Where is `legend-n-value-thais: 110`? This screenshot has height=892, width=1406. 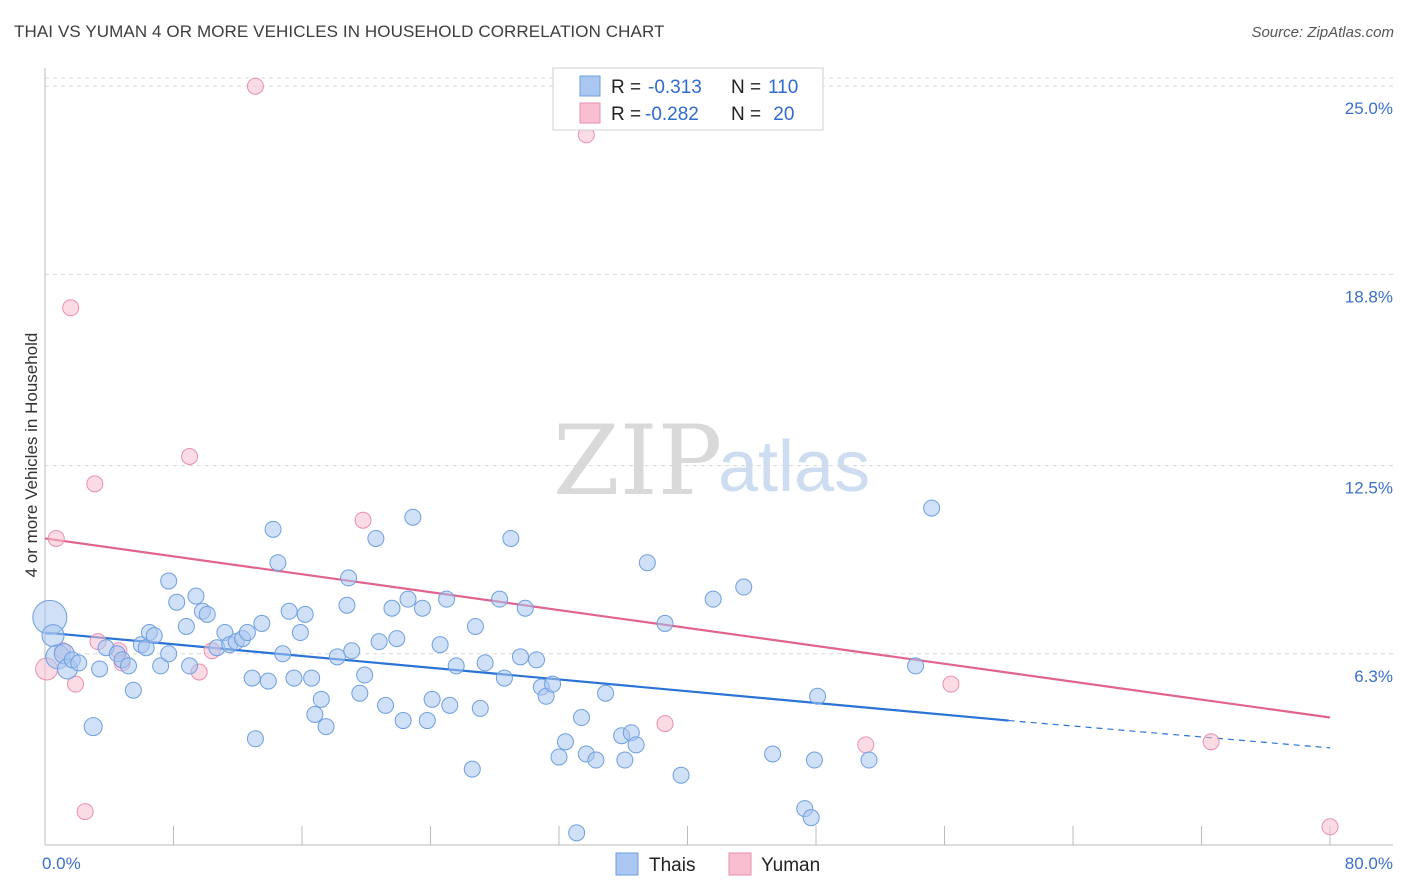
legend-n-value-thais: 110 is located at coordinates (783, 87).